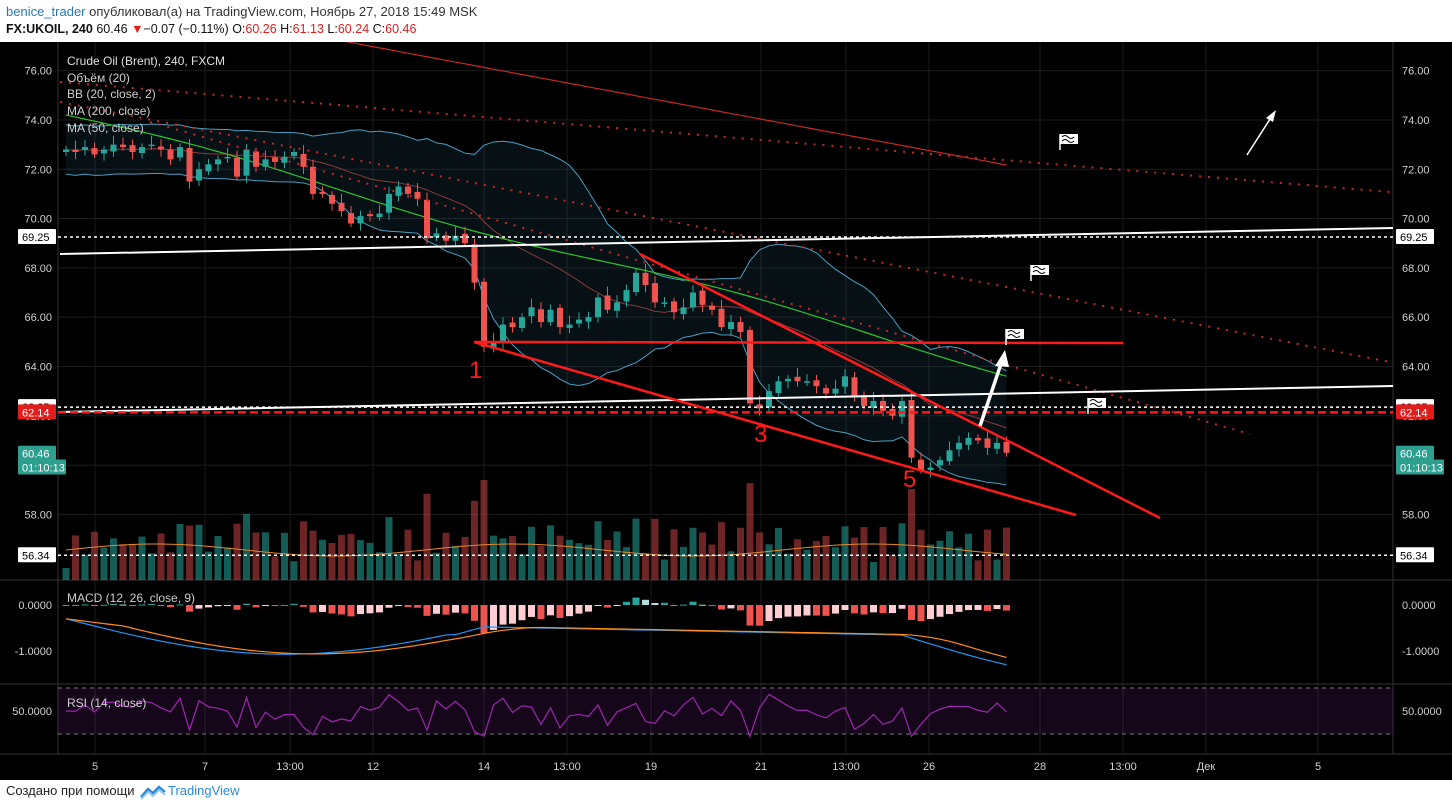  What do you see at coordinates (929, 767) in the screenshot?
I see `x-tick: 26` at bounding box center [929, 767].